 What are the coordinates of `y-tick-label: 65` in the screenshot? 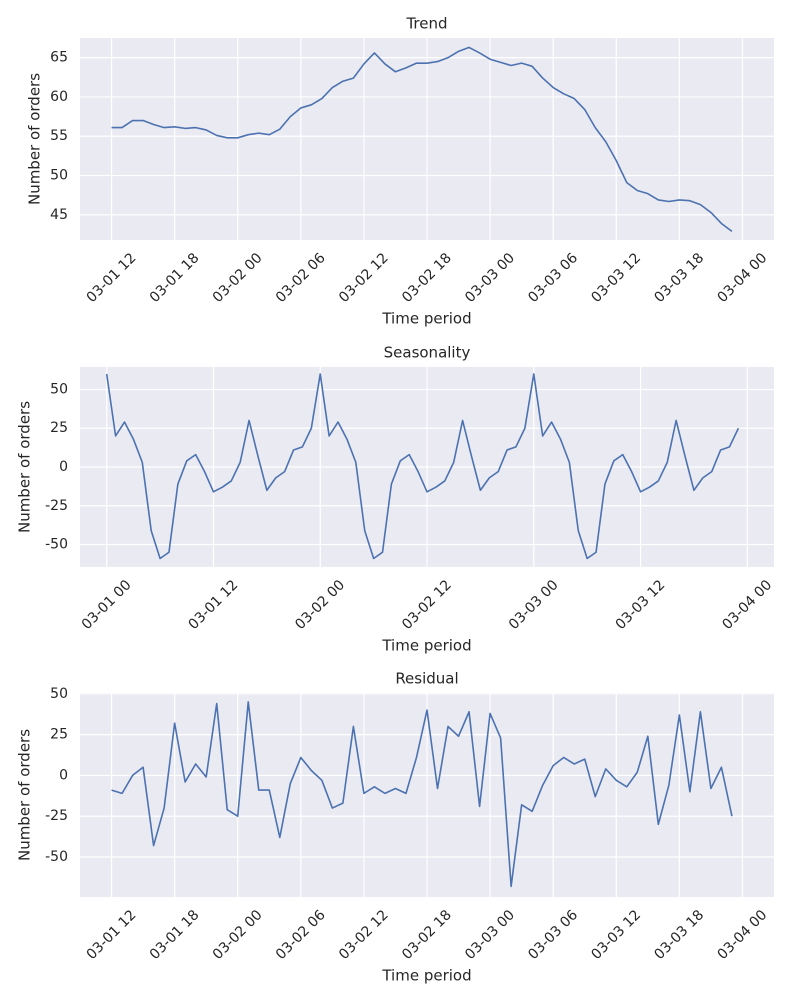 It's located at (59, 58).